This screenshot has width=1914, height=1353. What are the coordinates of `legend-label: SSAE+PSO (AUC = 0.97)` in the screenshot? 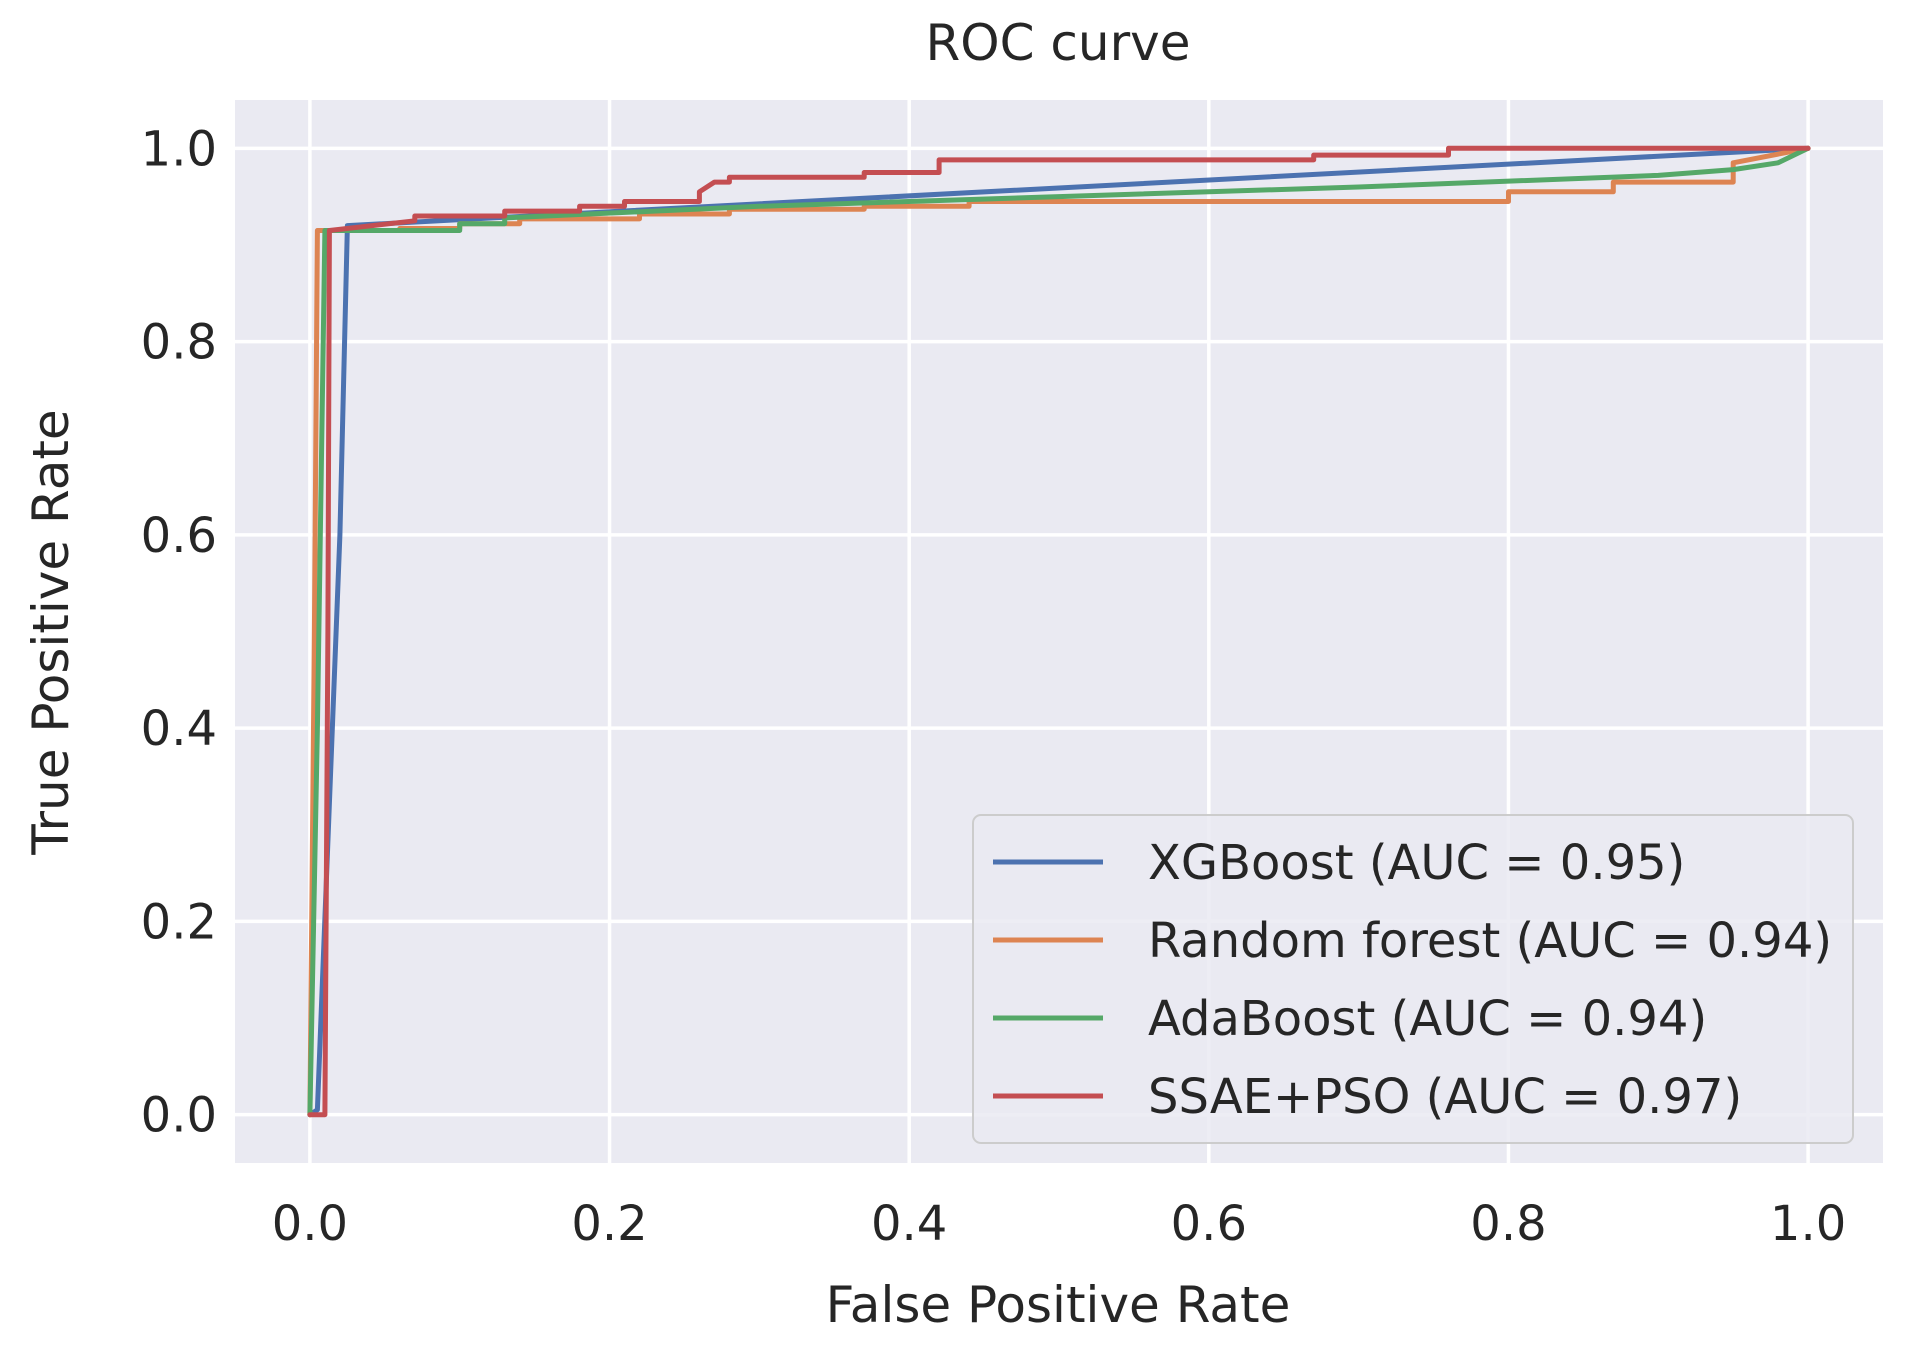 It's located at (1445, 1097).